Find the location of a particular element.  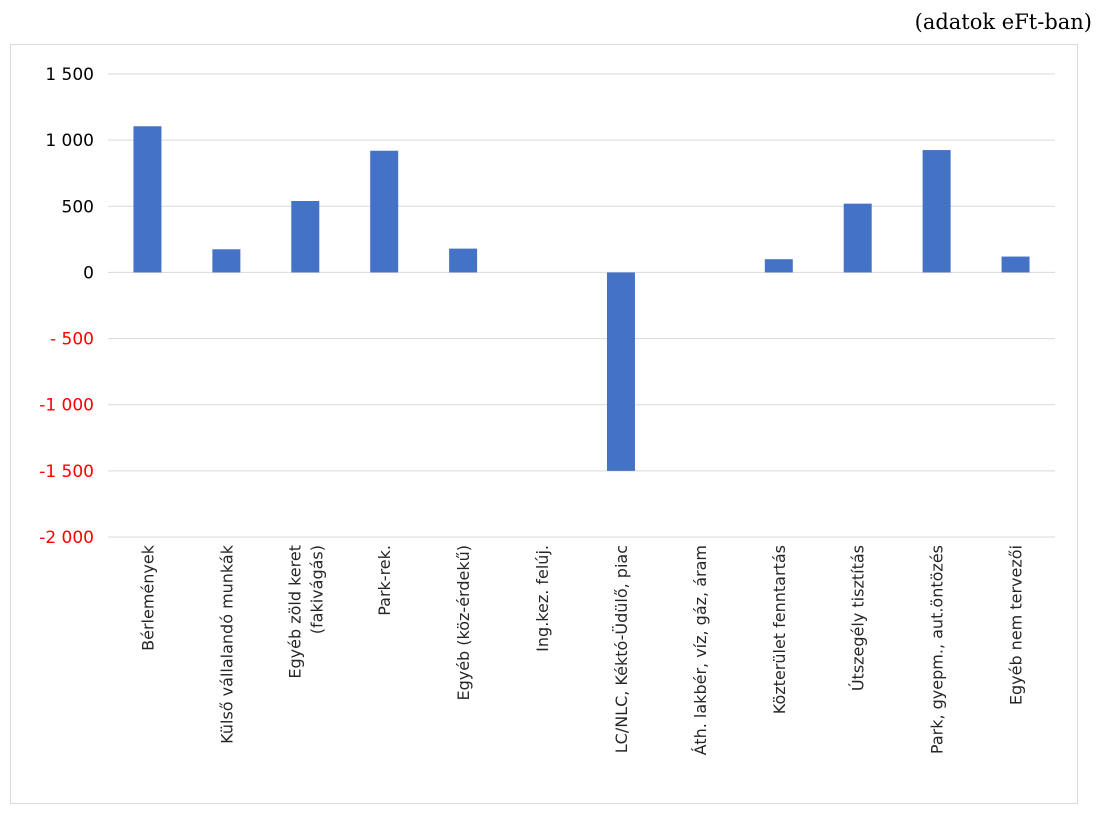

x-category-label: Park-rek. is located at coordinates (384, 580).